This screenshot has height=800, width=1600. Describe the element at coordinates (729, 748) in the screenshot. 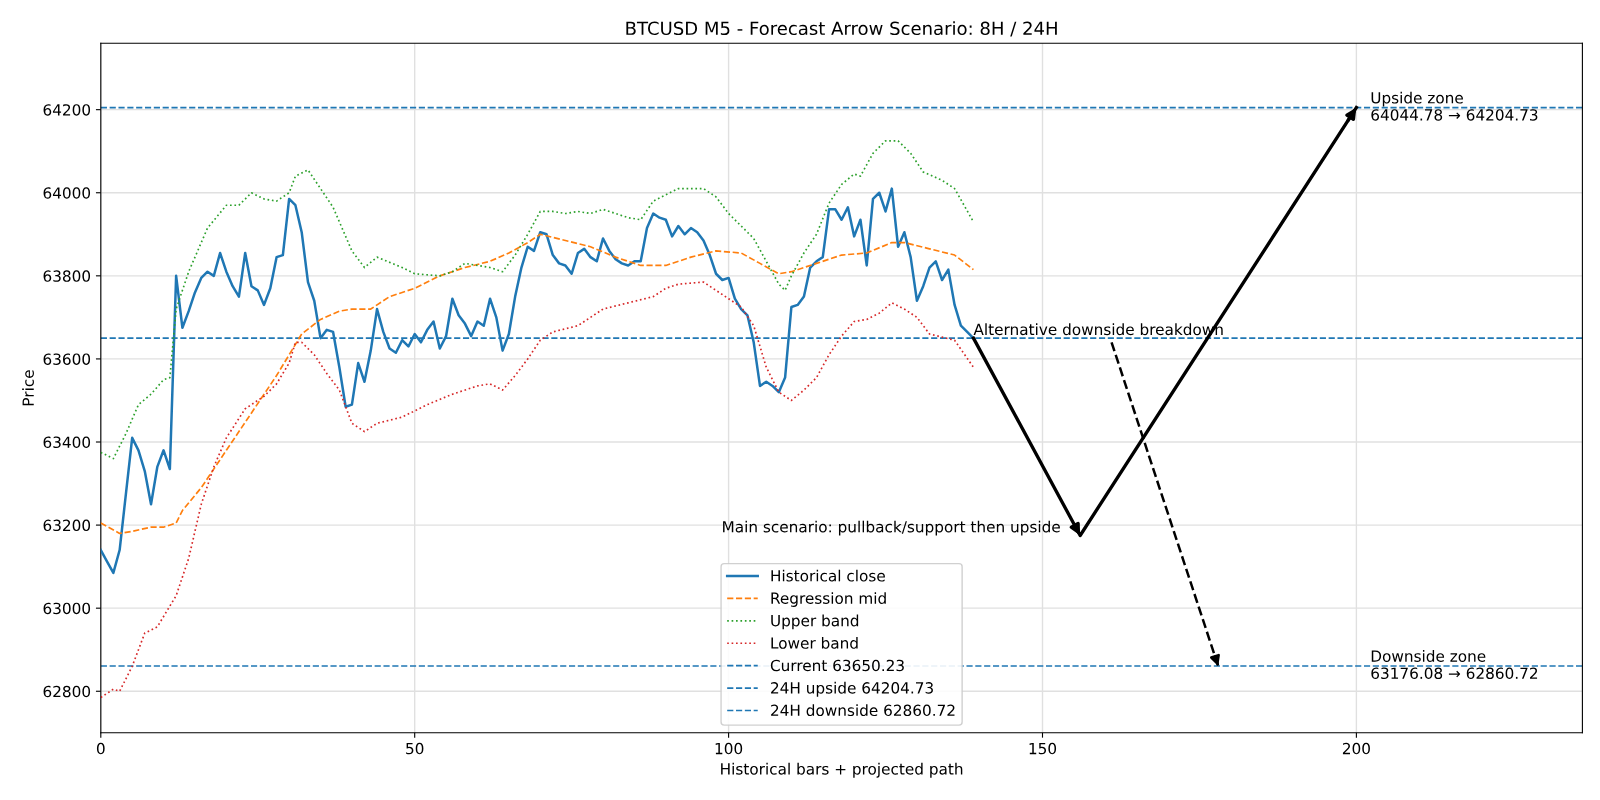

I see `x-tick-label: 100` at that location.